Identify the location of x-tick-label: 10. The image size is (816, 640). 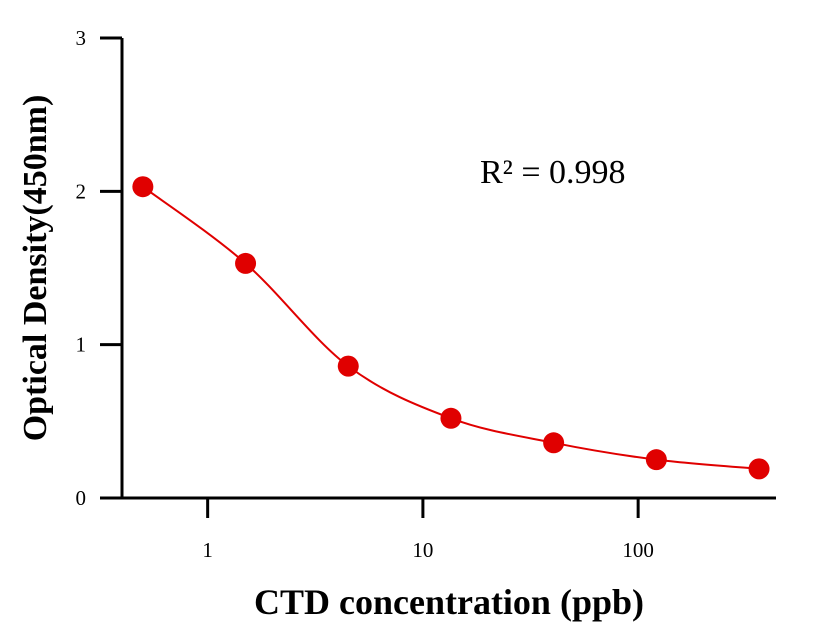
(422, 550).